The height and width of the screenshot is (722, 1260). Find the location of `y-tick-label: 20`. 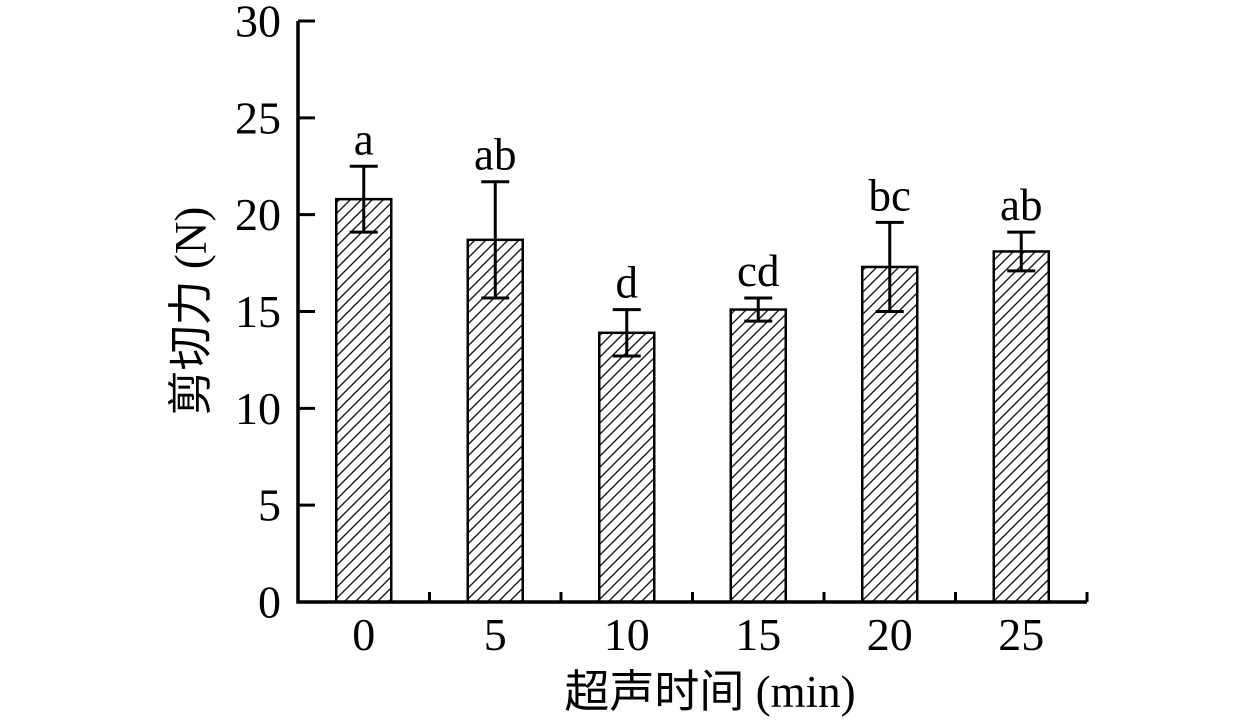

y-tick-label: 20 is located at coordinates (258, 214).